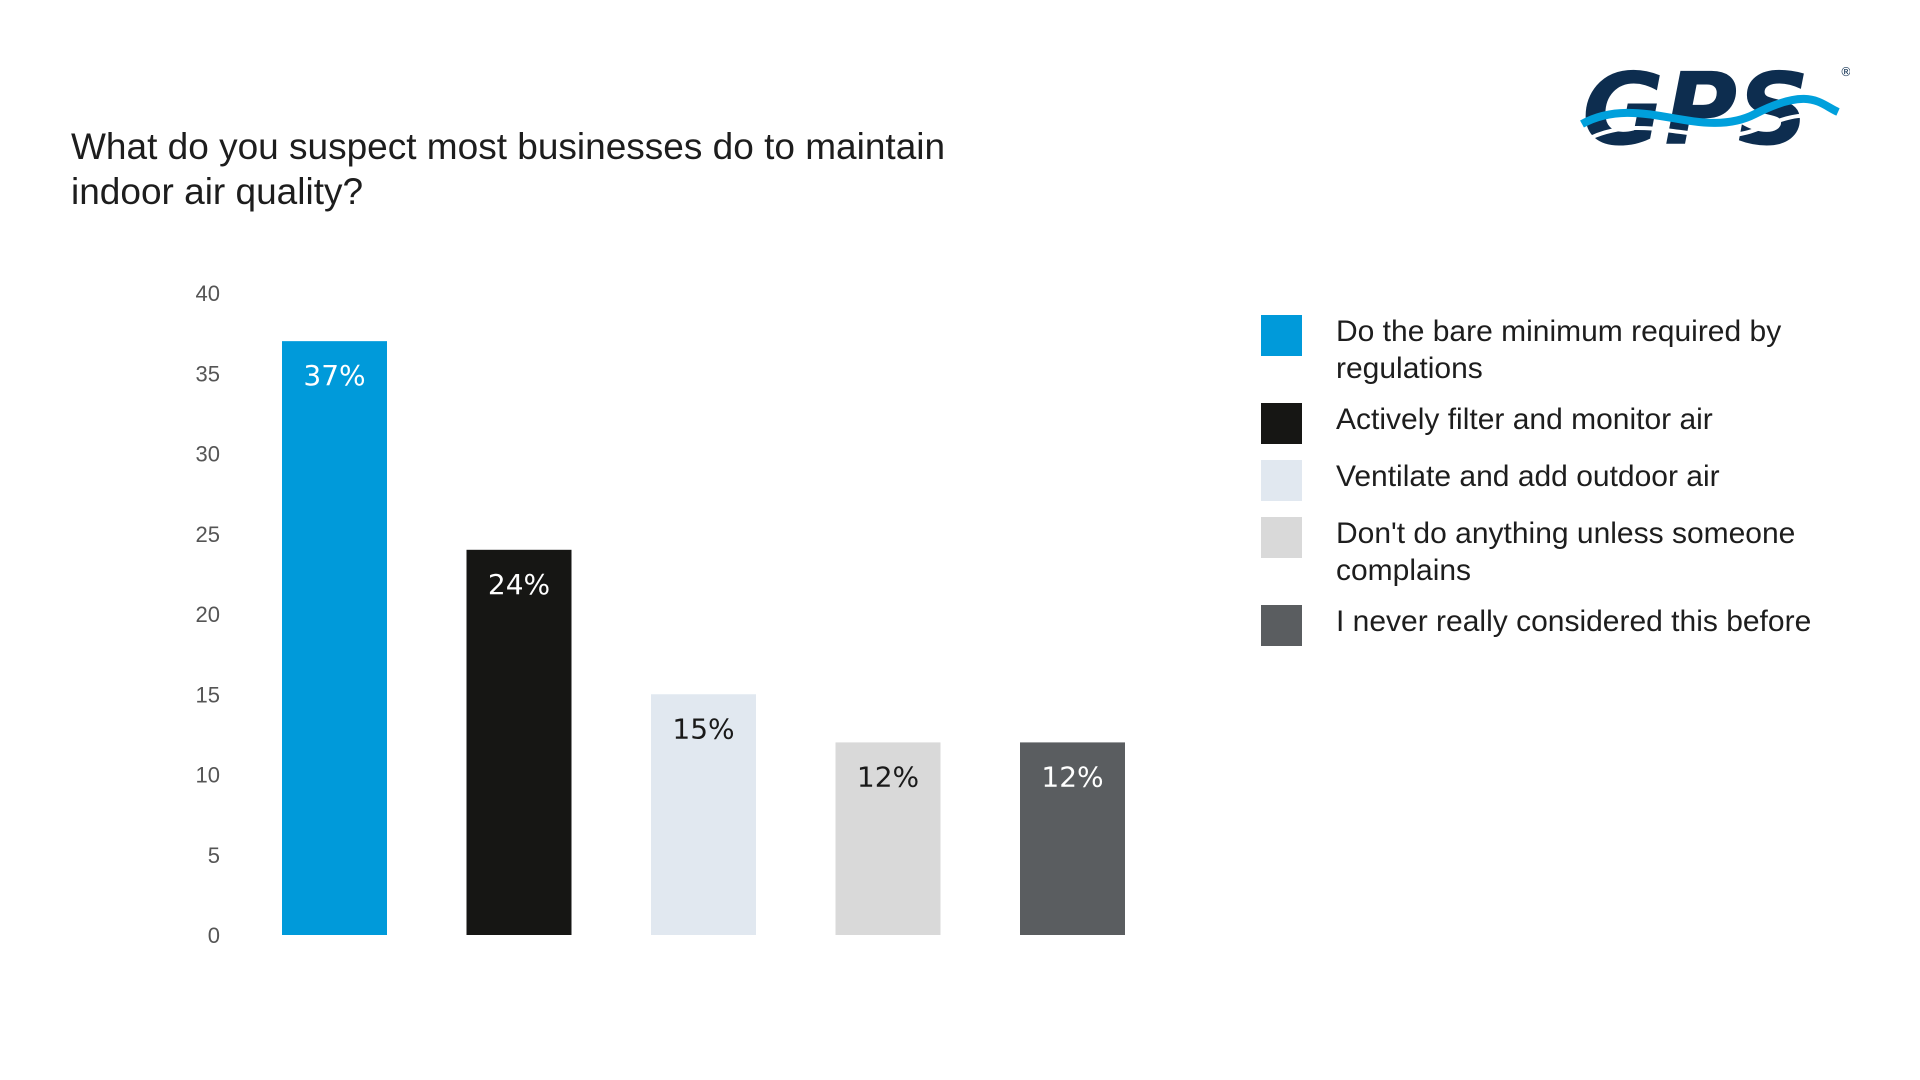 Image resolution: width=1920 pixels, height=1080 pixels. Describe the element at coordinates (208, 694) in the screenshot. I see `y-tick-label: 15` at that location.